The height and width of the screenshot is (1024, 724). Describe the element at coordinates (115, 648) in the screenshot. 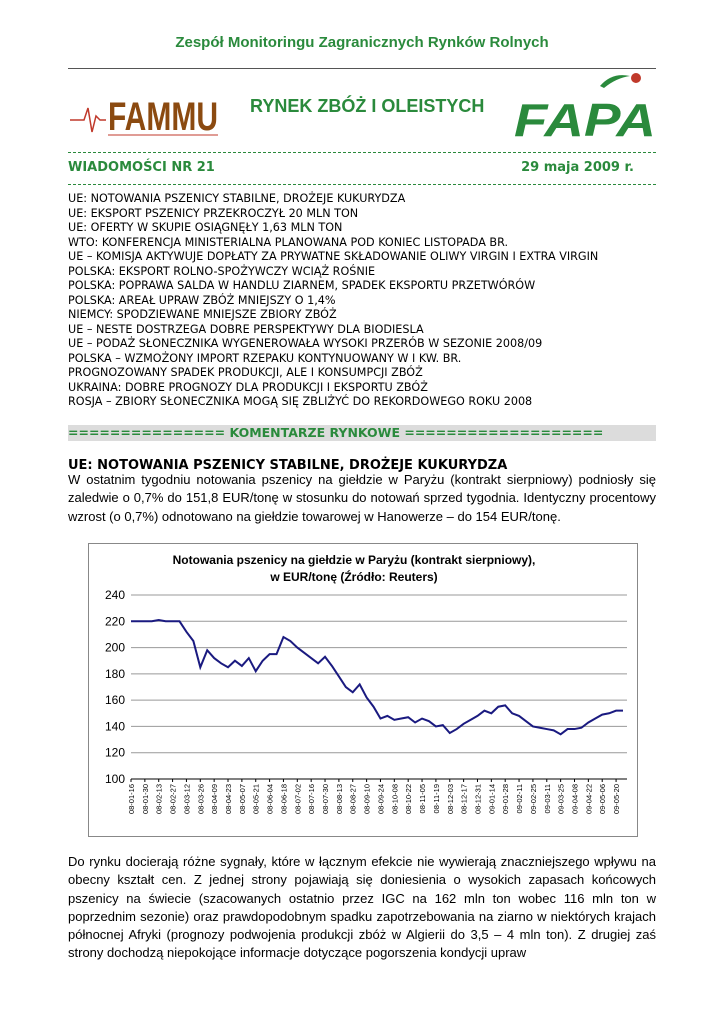

I see `y-tick-label: 200` at that location.